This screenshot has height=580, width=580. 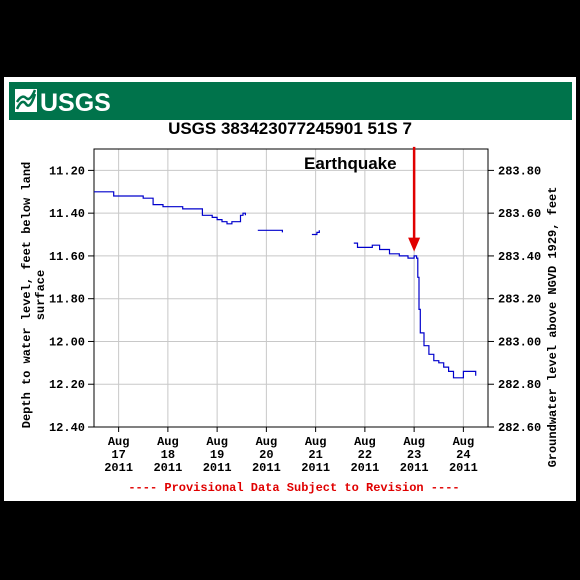 What do you see at coordinates (67, 171) in the screenshot?
I see `left-tick-label: 11.20` at bounding box center [67, 171].